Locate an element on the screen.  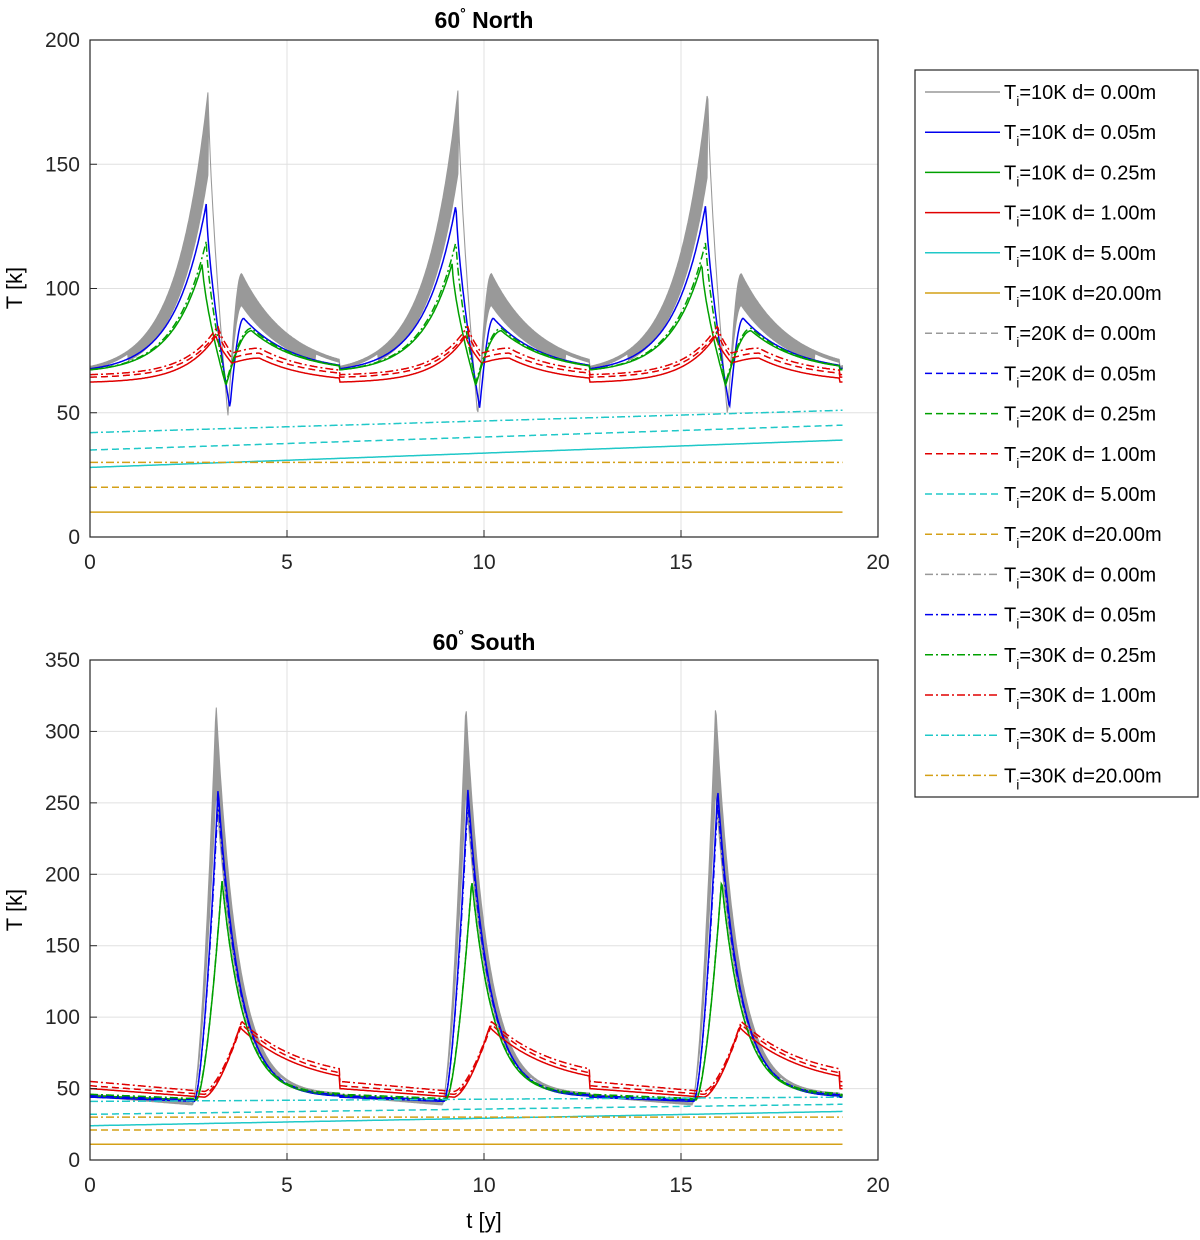
legend-item: Ti=30K d= 0.05m is located at coordinates (1040, 618).